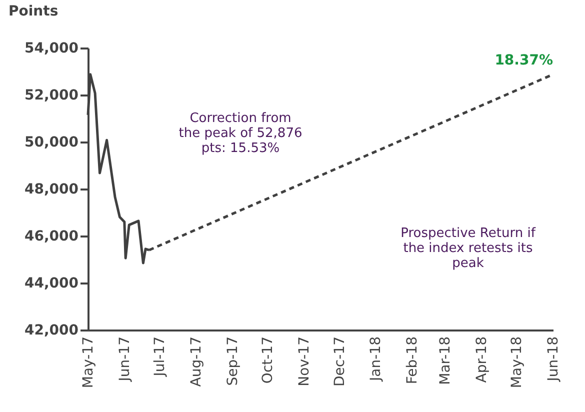 The height and width of the screenshot is (412, 585). I want to click on y-tick-label: 44,000, so click(51, 284).